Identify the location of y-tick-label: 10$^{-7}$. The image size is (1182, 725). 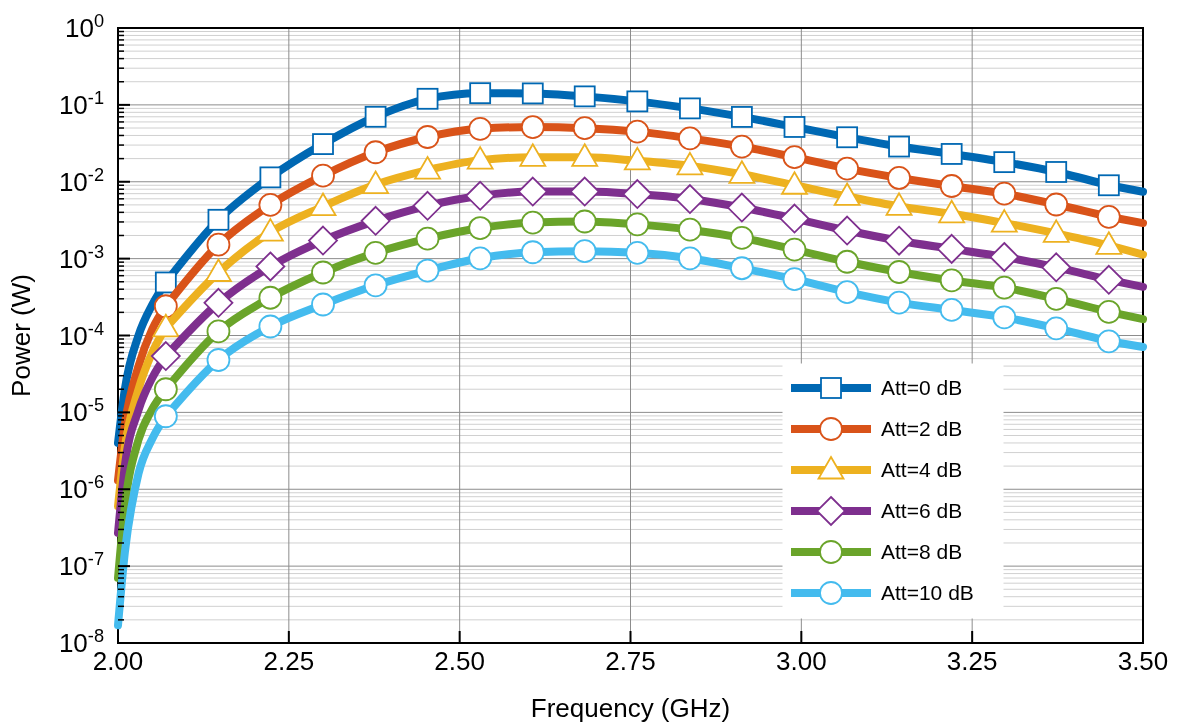
(81, 565).